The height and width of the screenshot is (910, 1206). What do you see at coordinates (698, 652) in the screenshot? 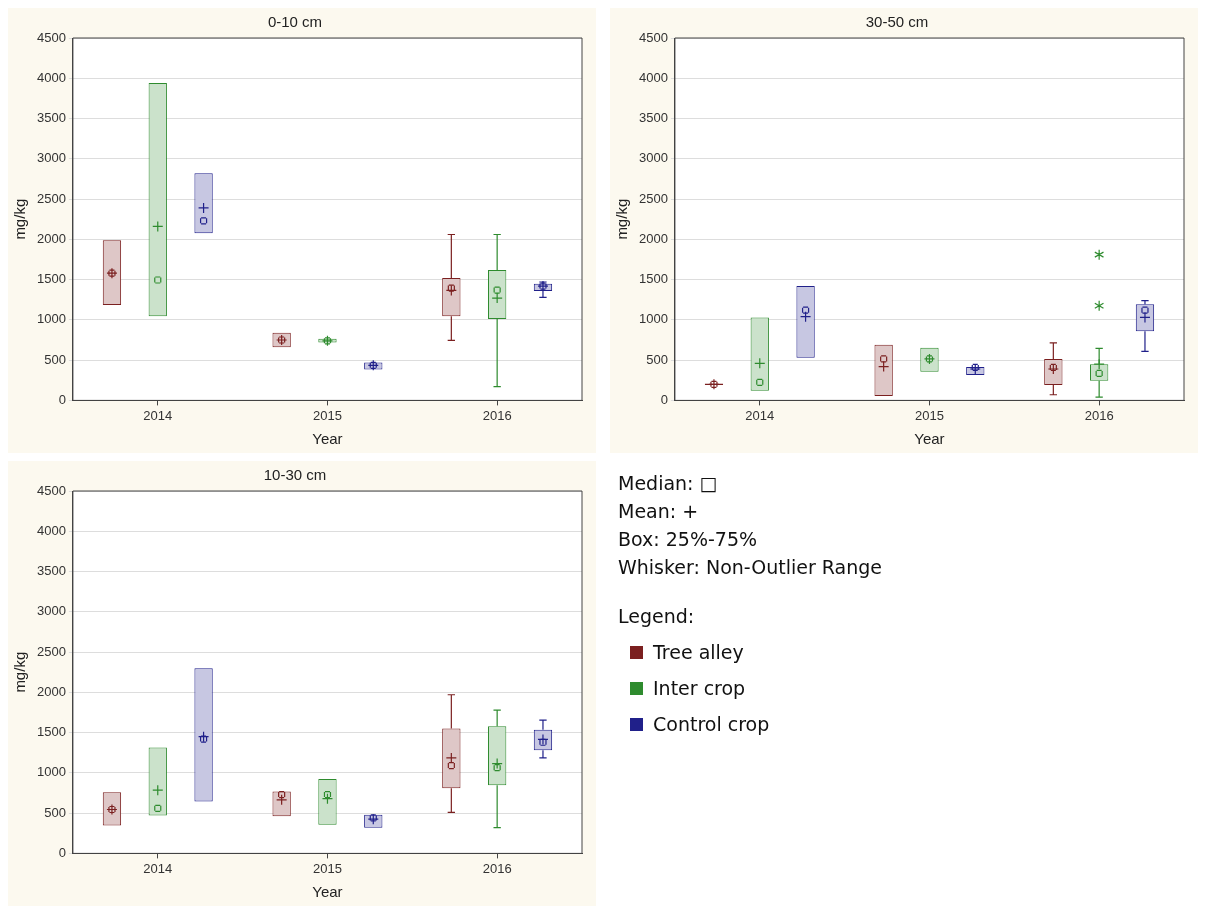
I see `legend-label: Tree alley` at bounding box center [698, 652].